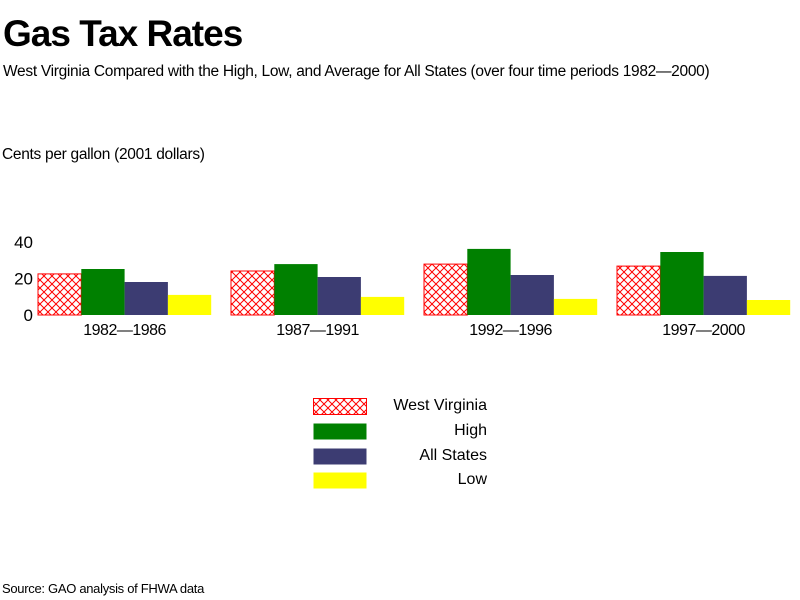 Image resolution: width=800 pixels, height=600 pixels. I want to click on x-tick-label: 1987—1991, so click(317, 330).